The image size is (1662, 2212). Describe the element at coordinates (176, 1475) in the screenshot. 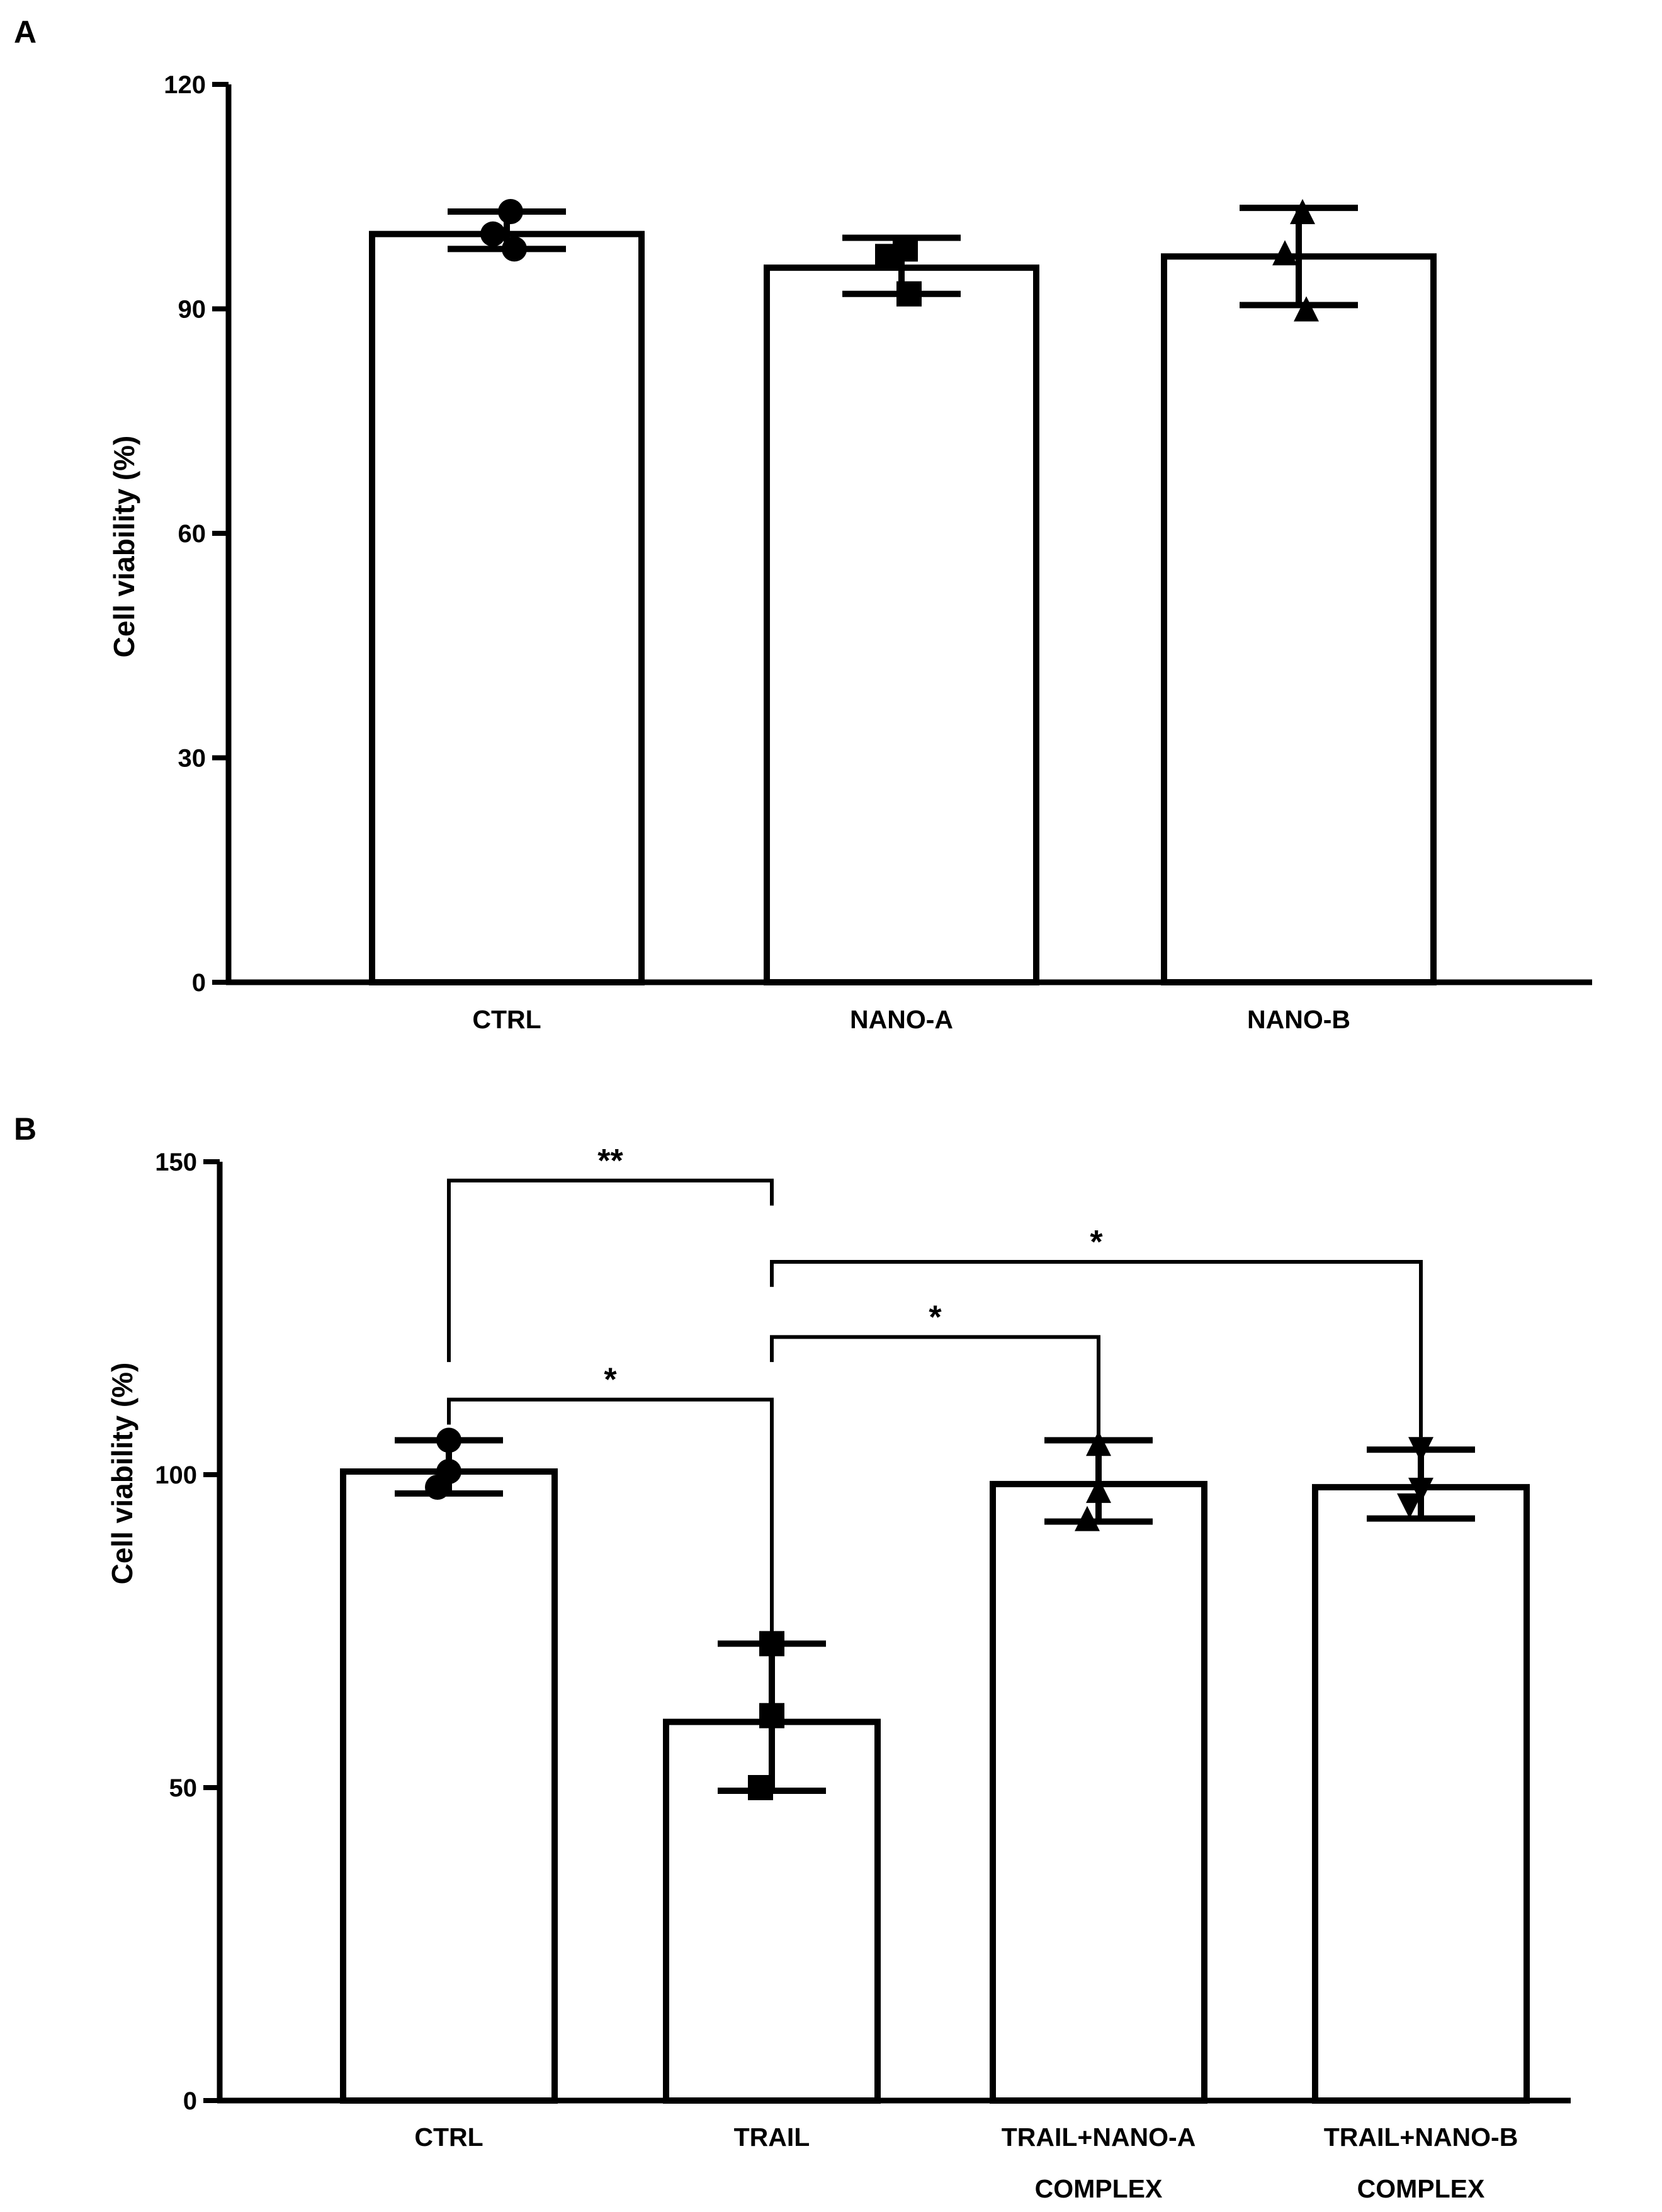

I see `panel-b-y-tick-label: 100` at that location.